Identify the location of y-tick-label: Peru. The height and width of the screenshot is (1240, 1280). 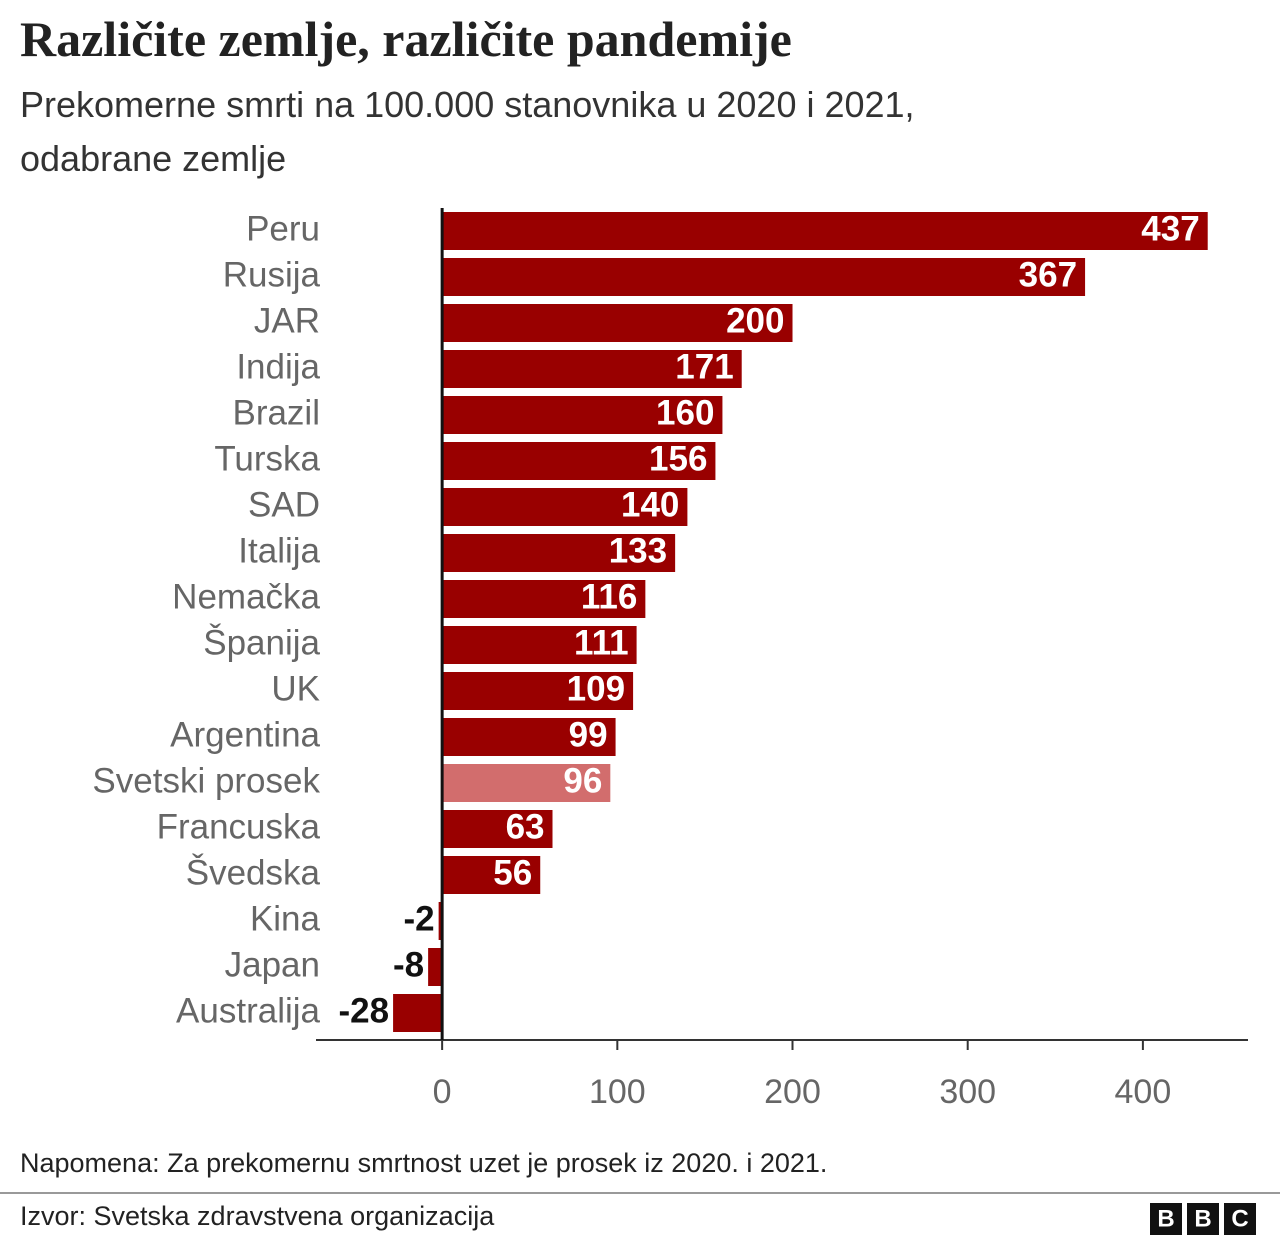
(283, 228).